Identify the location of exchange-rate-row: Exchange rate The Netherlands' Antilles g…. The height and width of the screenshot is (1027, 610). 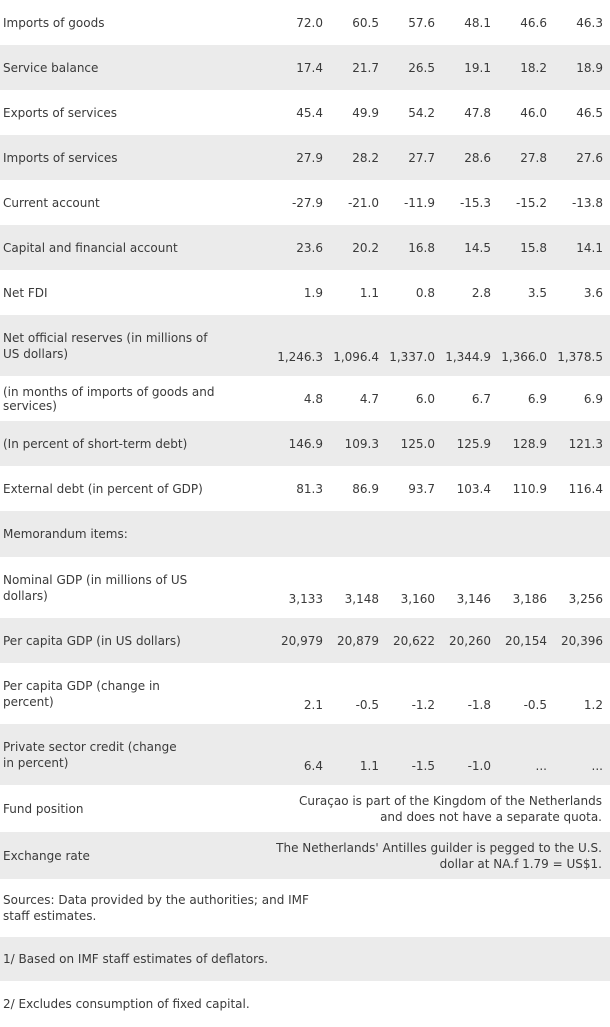
(305, 855).